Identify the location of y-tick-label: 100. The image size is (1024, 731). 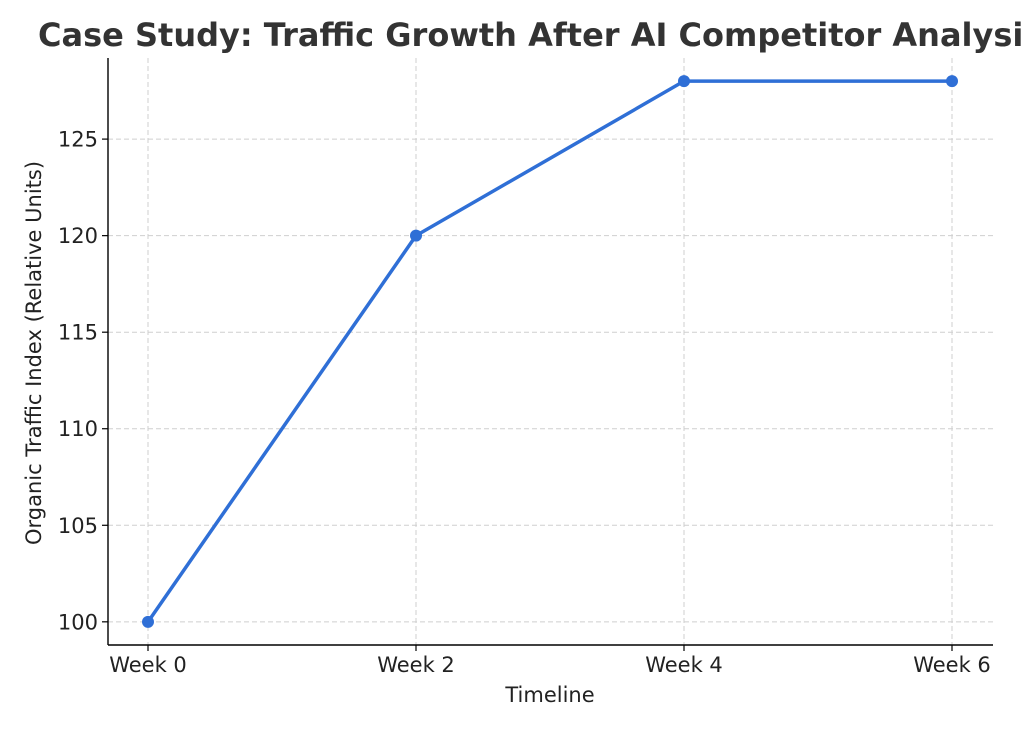
(78, 622).